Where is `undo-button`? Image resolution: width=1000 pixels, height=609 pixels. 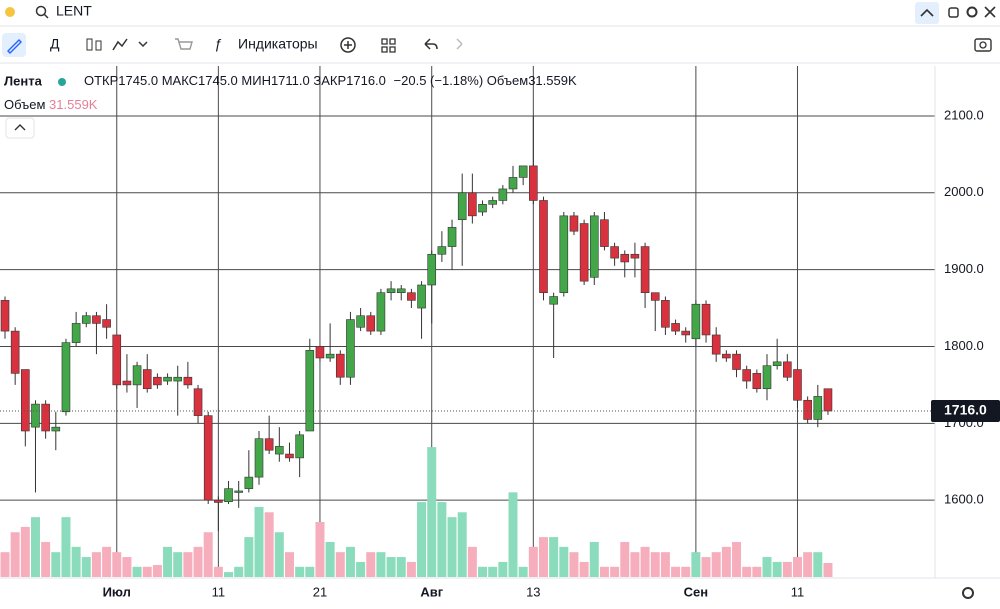 undo-button is located at coordinates (431, 44).